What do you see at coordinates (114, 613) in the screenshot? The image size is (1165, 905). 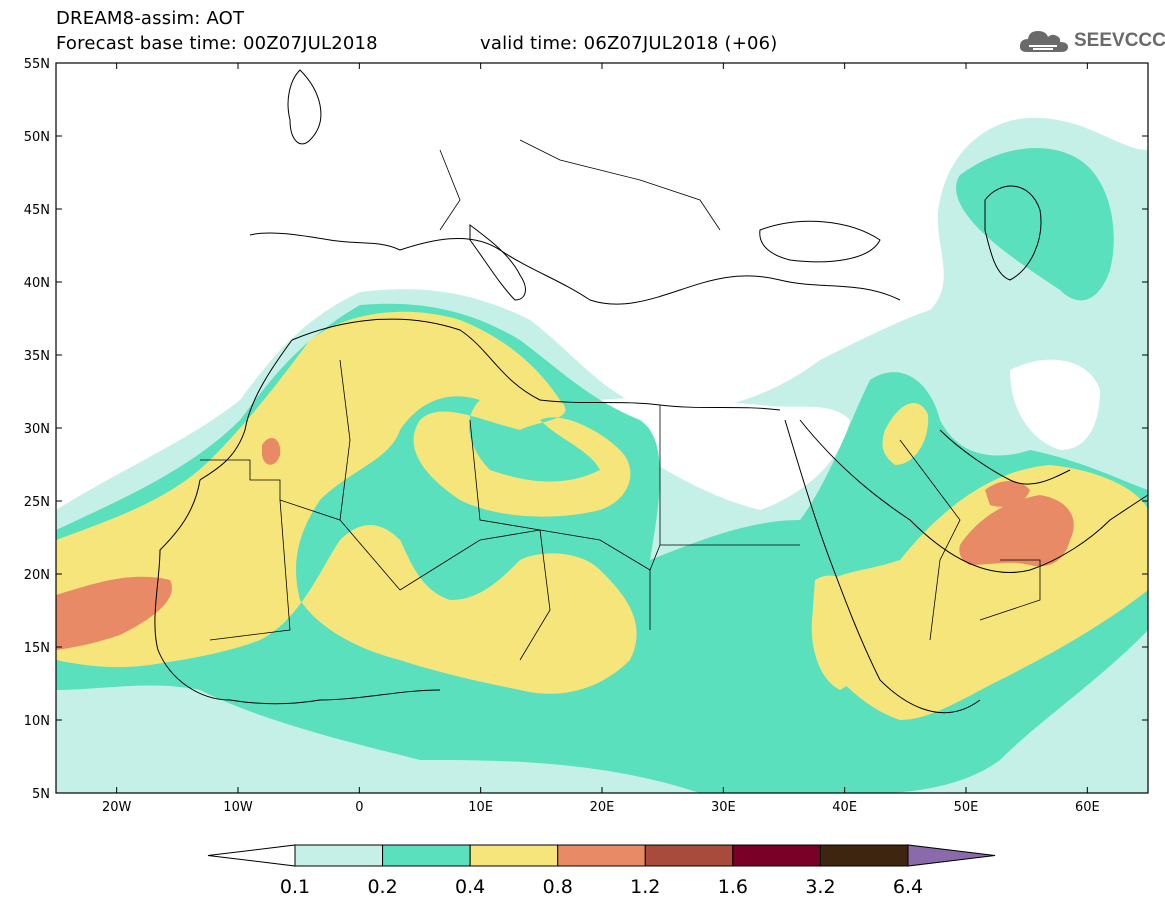 I see `aot-band-0.8-senegal` at bounding box center [114, 613].